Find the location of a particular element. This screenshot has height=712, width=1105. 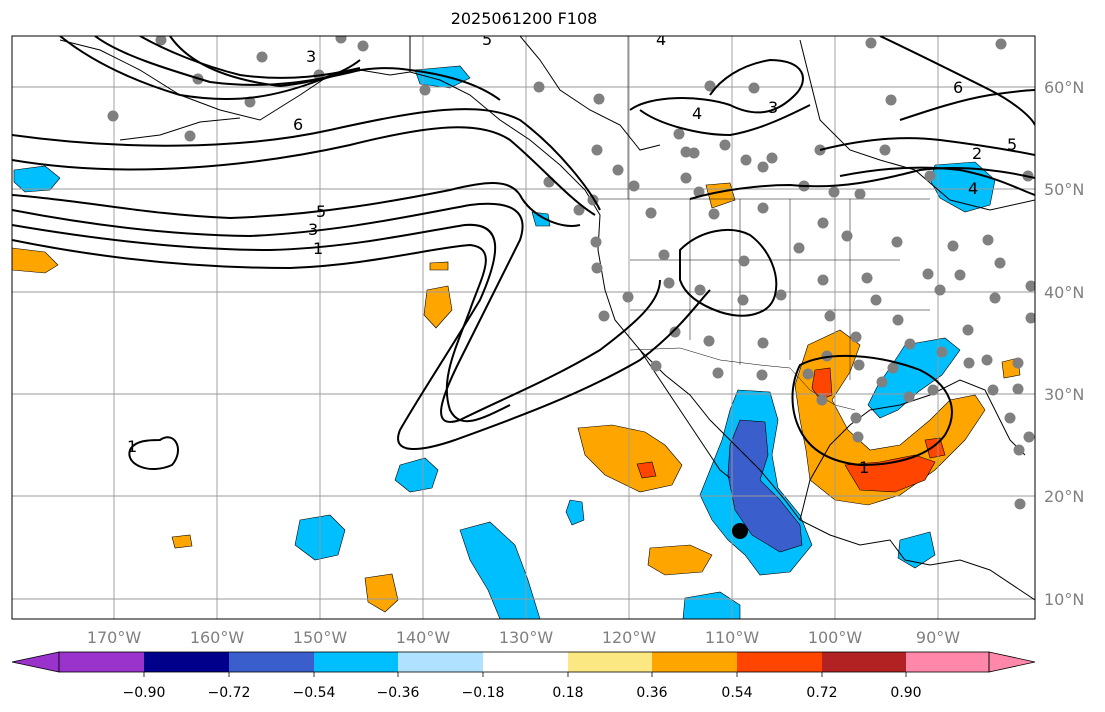

lon-label: 120°W is located at coordinates (629, 637).